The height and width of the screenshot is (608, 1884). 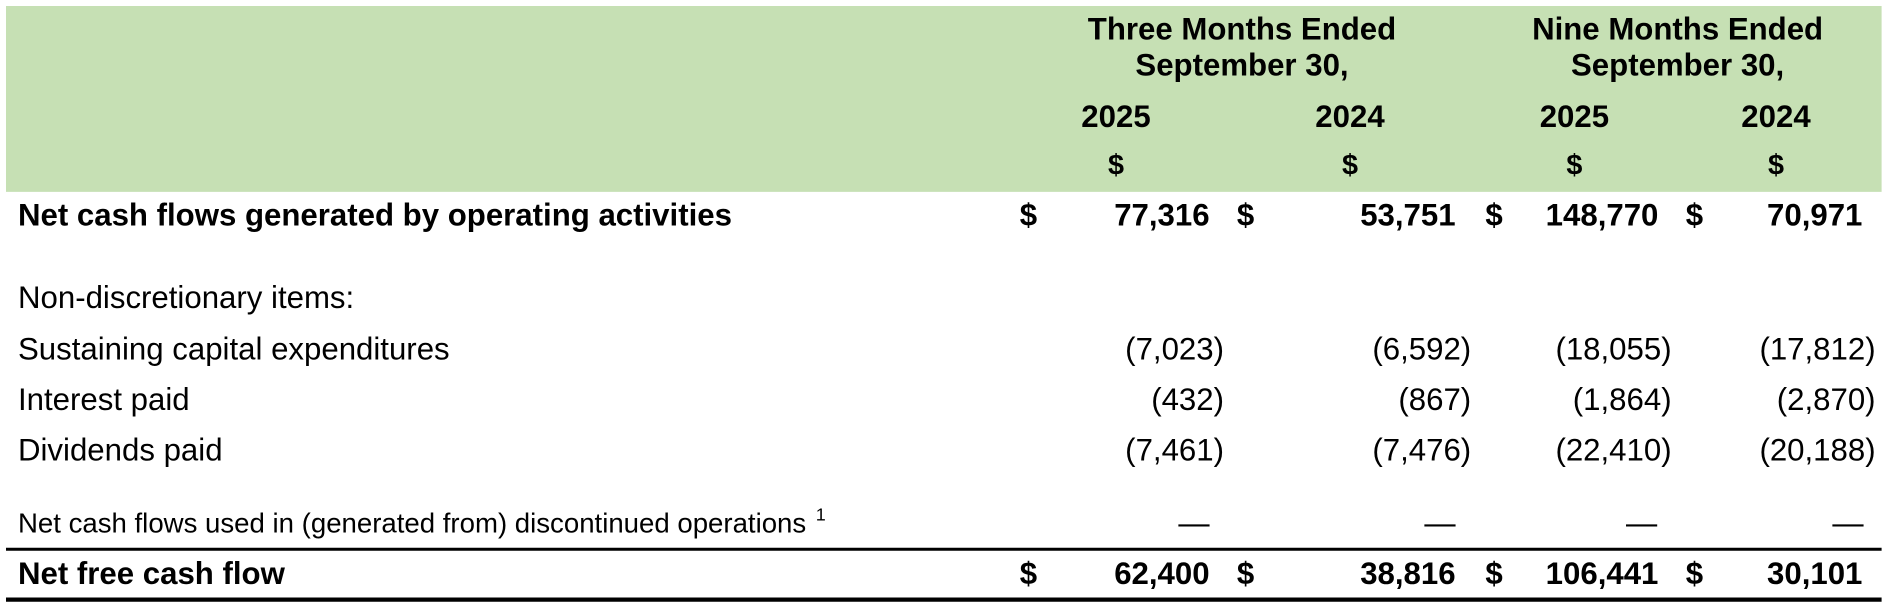 I want to click on cell-value: 53,751, so click(x=1407, y=214).